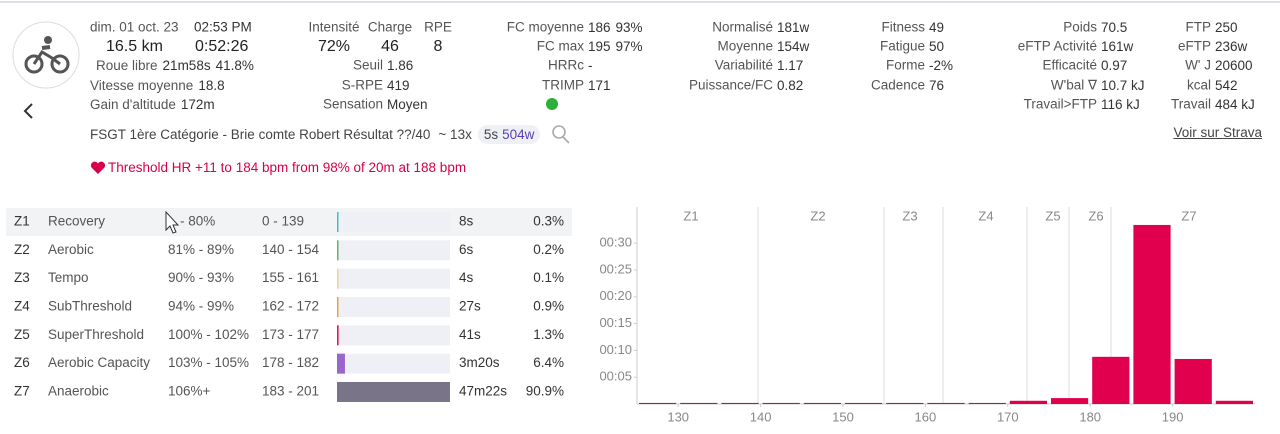 This screenshot has width=1280, height=434. What do you see at coordinates (731, 85) in the screenshot?
I see `stat-label: Puissance/FC` at bounding box center [731, 85].